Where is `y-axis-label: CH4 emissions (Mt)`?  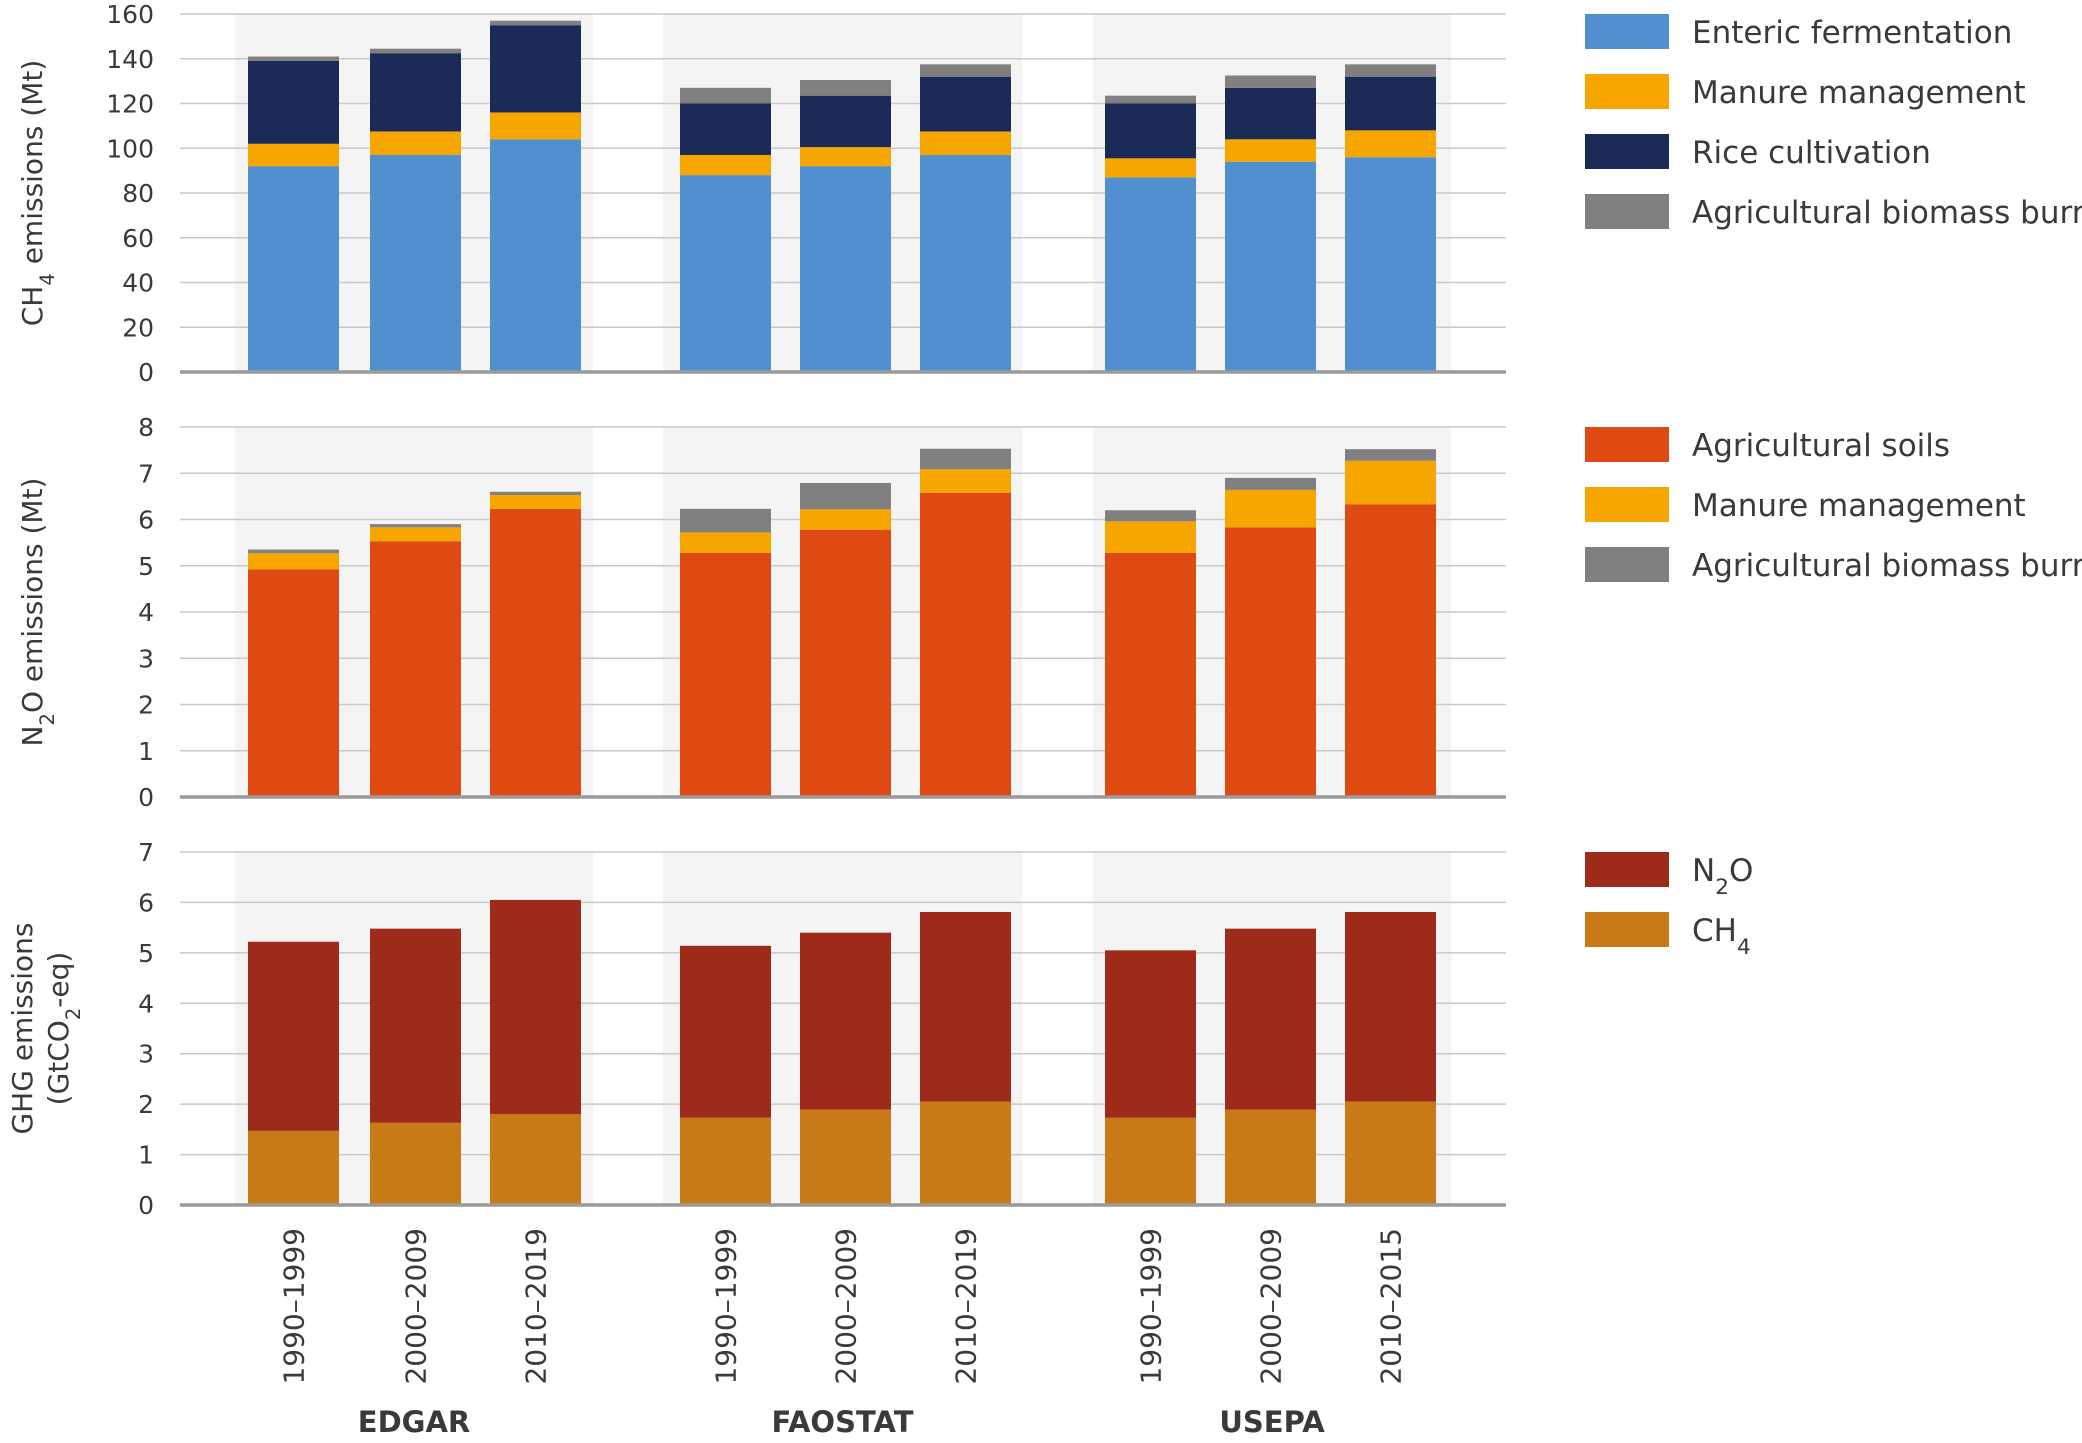
y-axis-label: CH4 emissions (Mt) is located at coordinates (37, 193).